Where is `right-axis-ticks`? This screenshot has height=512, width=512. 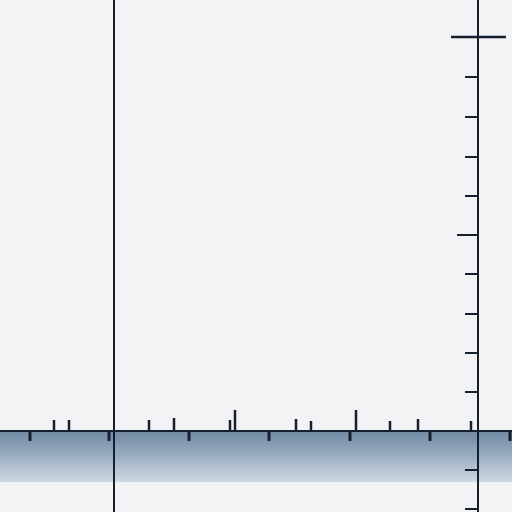 right-axis-ticks is located at coordinates (478, 272).